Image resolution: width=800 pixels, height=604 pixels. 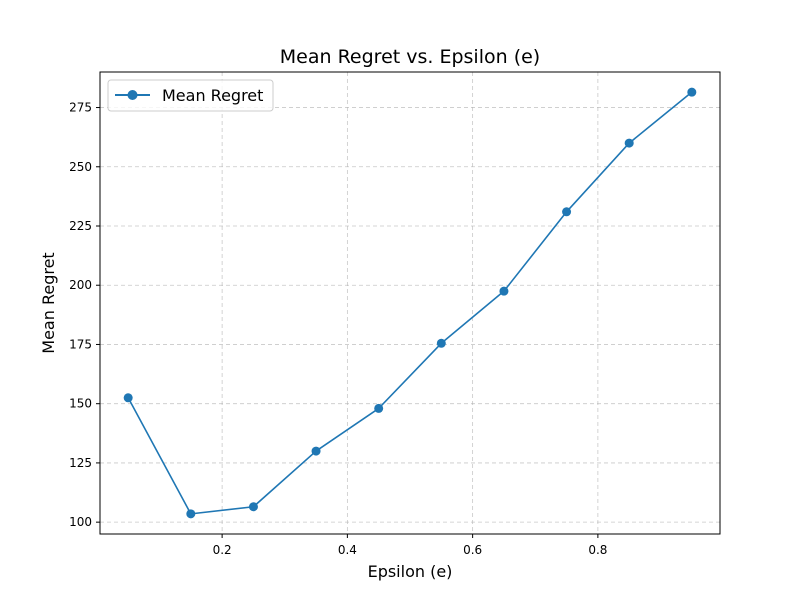 What do you see at coordinates (80, 108) in the screenshot?
I see `y-tick-label: 275` at bounding box center [80, 108].